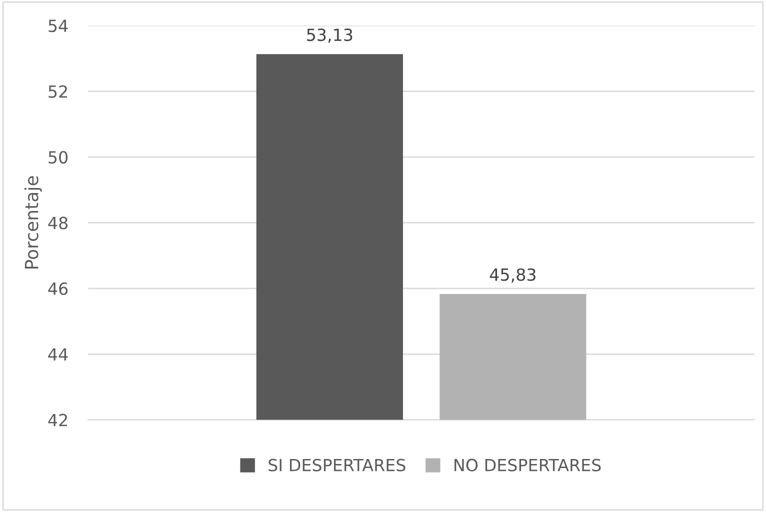 The width and height of the screenshot is (766, 512). Describe the element at coordinates (527, 465) in the screenshot. I see `legend-label: NO DESPERTARES` at that location.